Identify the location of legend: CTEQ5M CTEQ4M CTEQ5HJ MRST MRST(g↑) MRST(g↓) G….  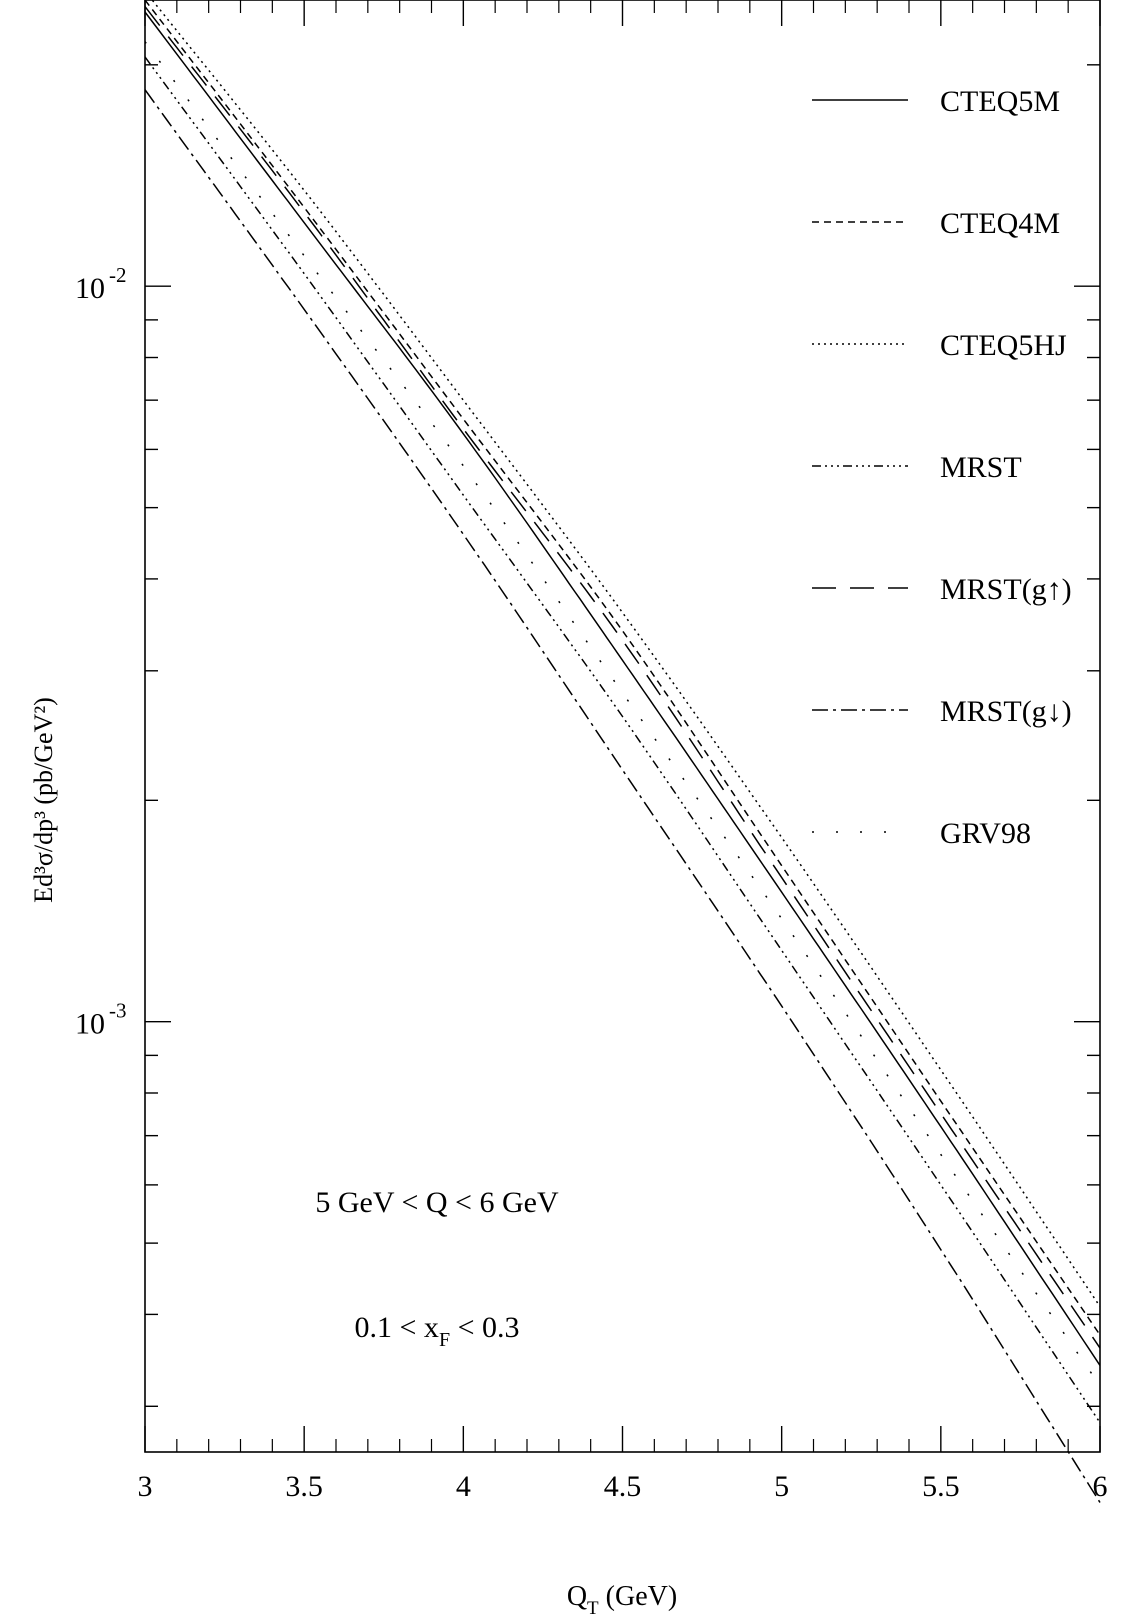
(942, 467).